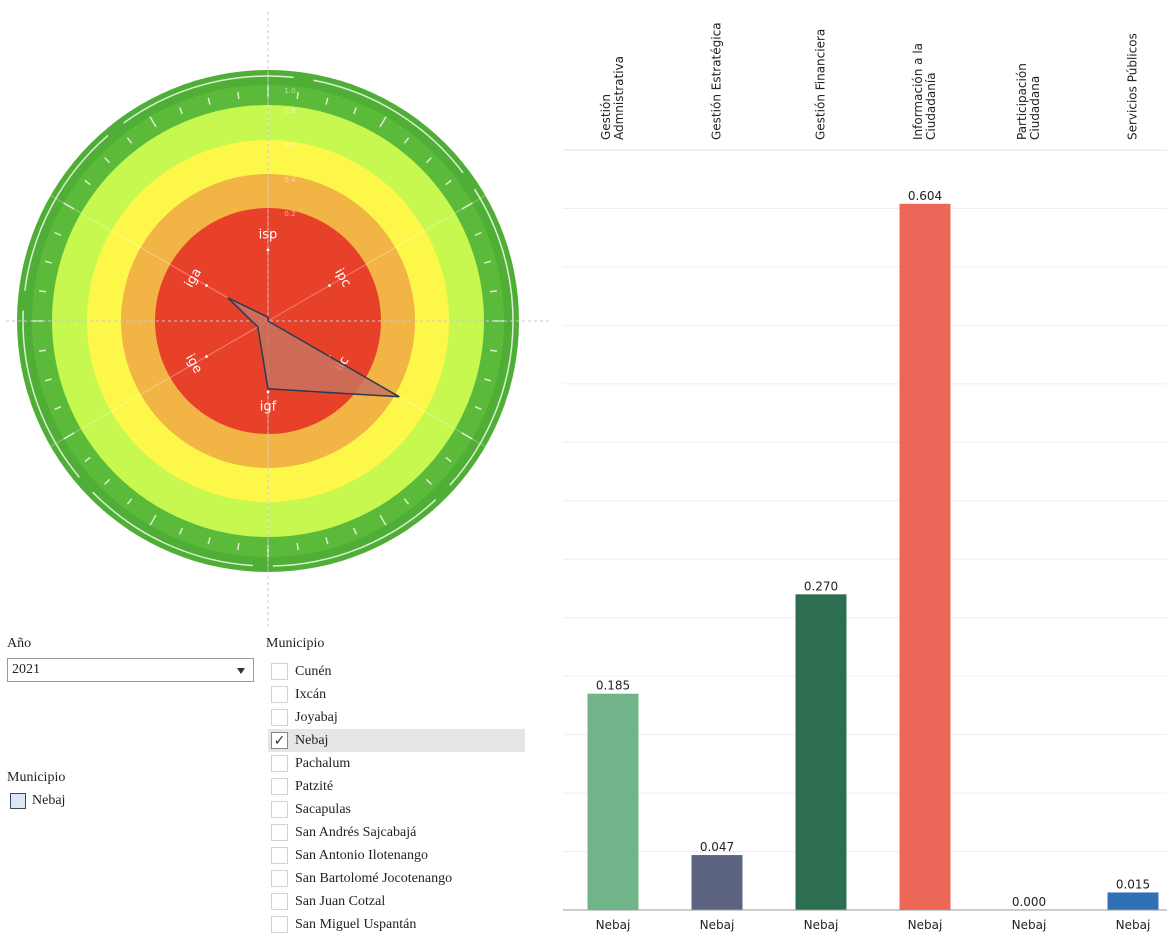 Image resolution: width=1167 pixels, height=935 pixels. I want to click on municipio-option-label: Joyabaj, so click(316, 717).